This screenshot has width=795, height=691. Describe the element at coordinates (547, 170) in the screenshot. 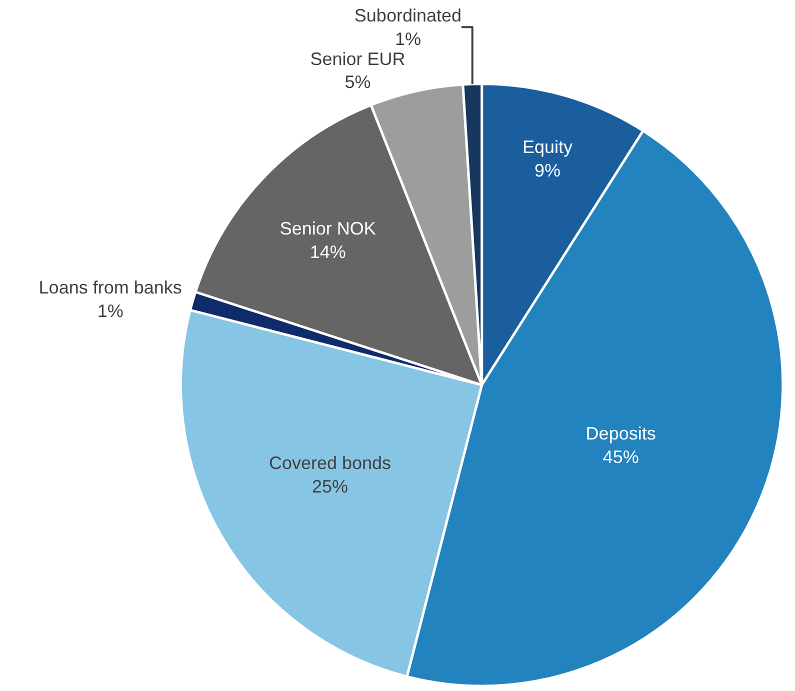

I see `data-label: 9%` at that location.